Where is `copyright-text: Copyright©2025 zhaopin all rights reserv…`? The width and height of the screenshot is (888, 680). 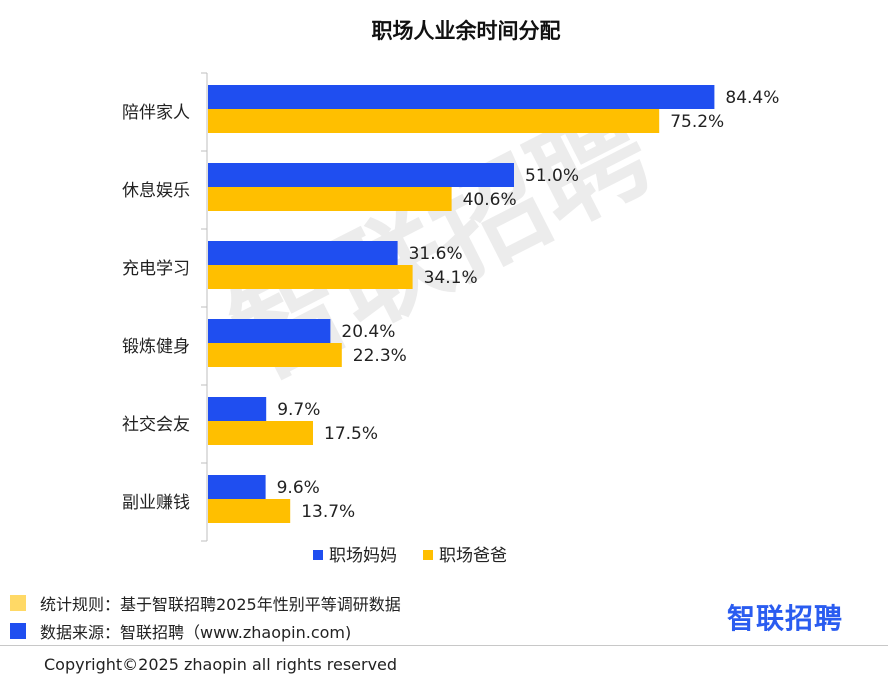
copyright-text: Copyright©2025 zhaopin all rights reserv… is located at coordinates (221, 664).